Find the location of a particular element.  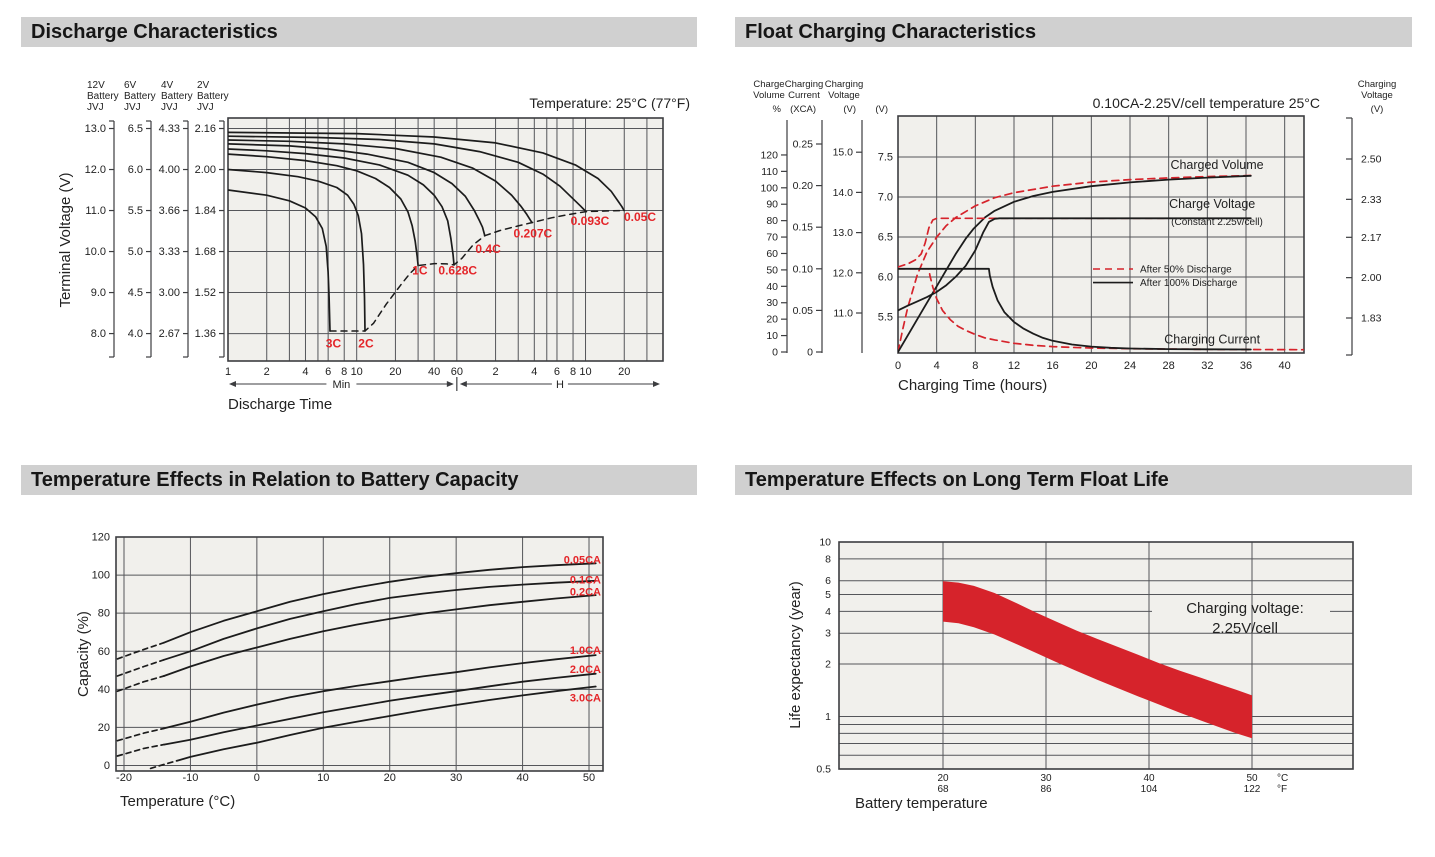

series-0.2CA is located at coordinates (380, 635).